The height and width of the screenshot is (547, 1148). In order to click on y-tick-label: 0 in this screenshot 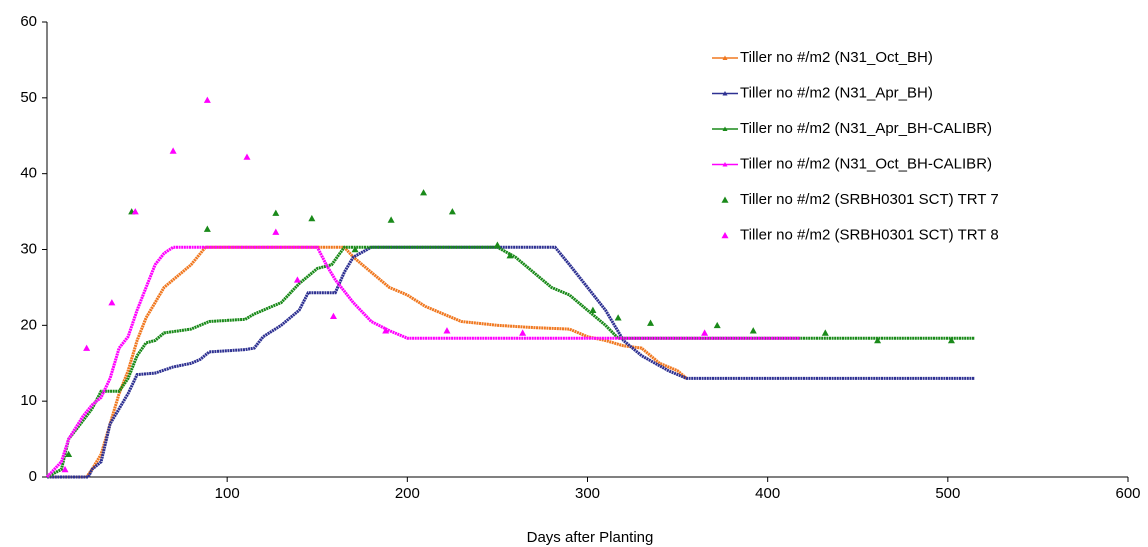, I will do `click(33, 476)`.